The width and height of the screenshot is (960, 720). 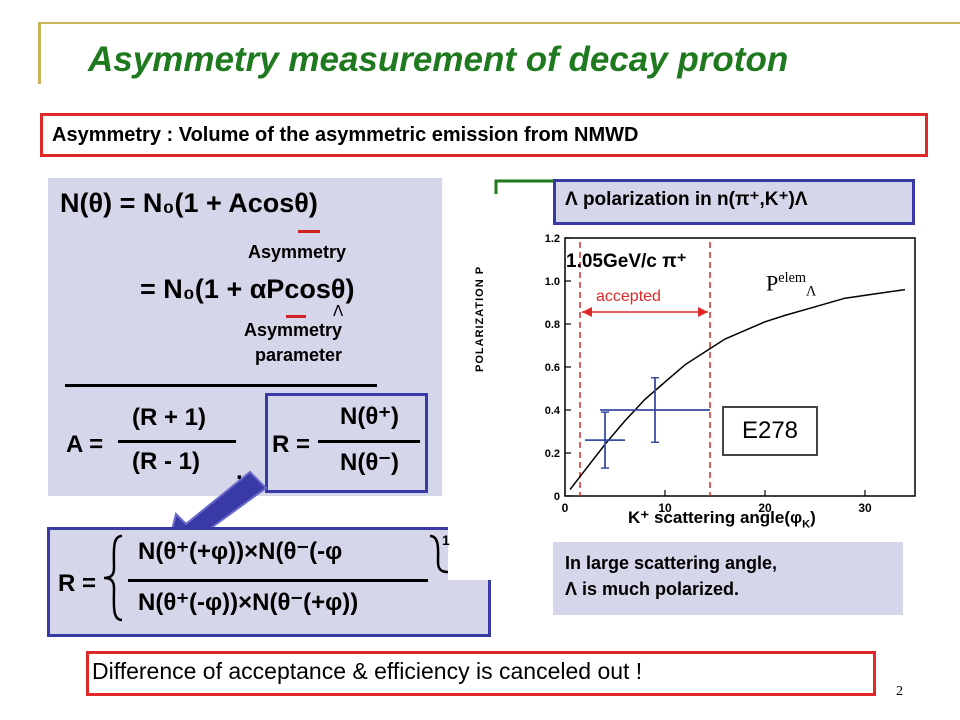 I want to click on polarization-header: Λ polarization in n(π⁺,K⁺)Λ, so click(x=686, y=199).